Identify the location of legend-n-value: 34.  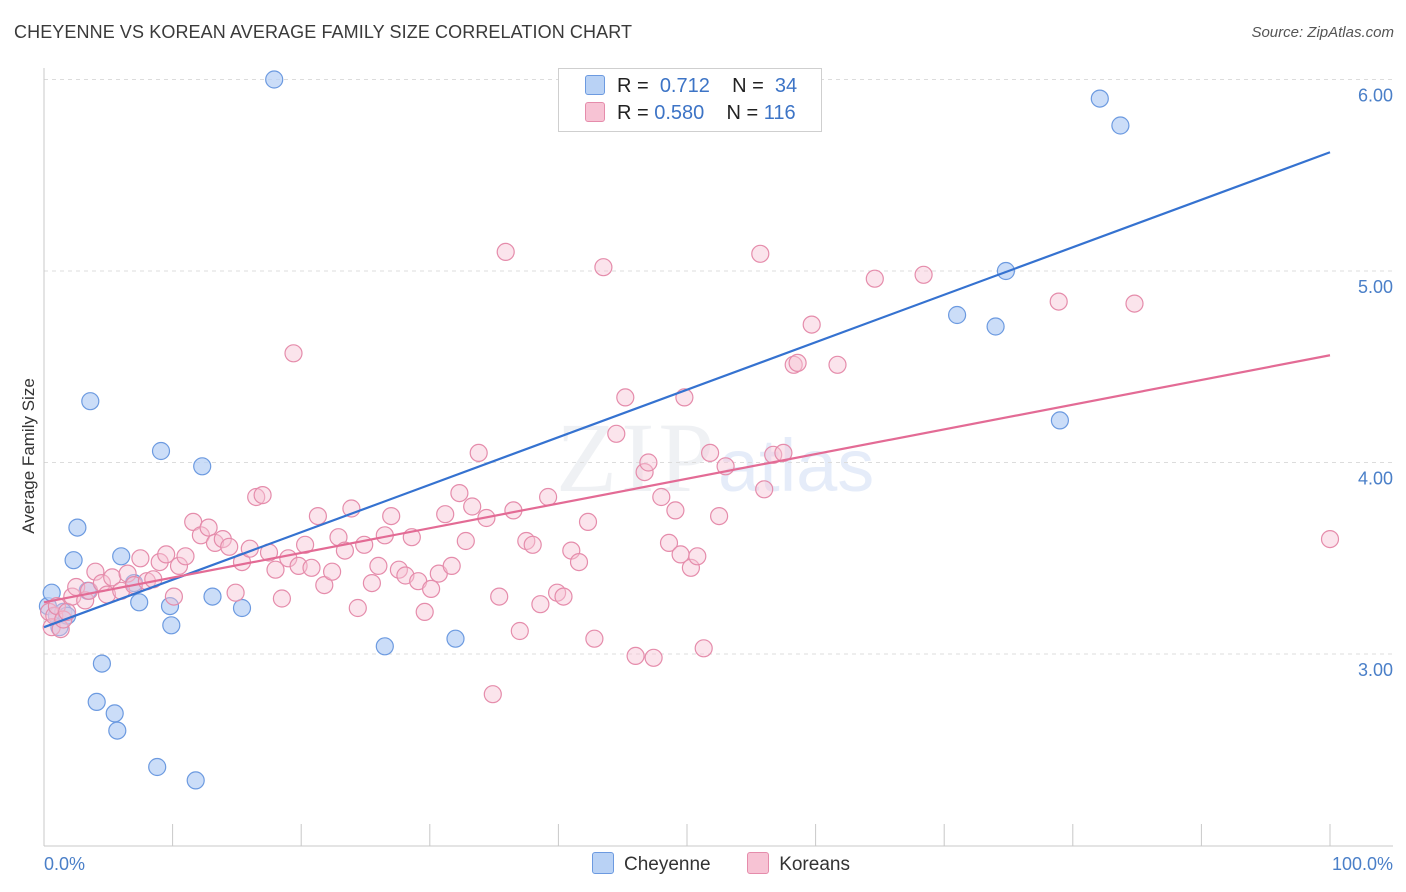
(786, 86).